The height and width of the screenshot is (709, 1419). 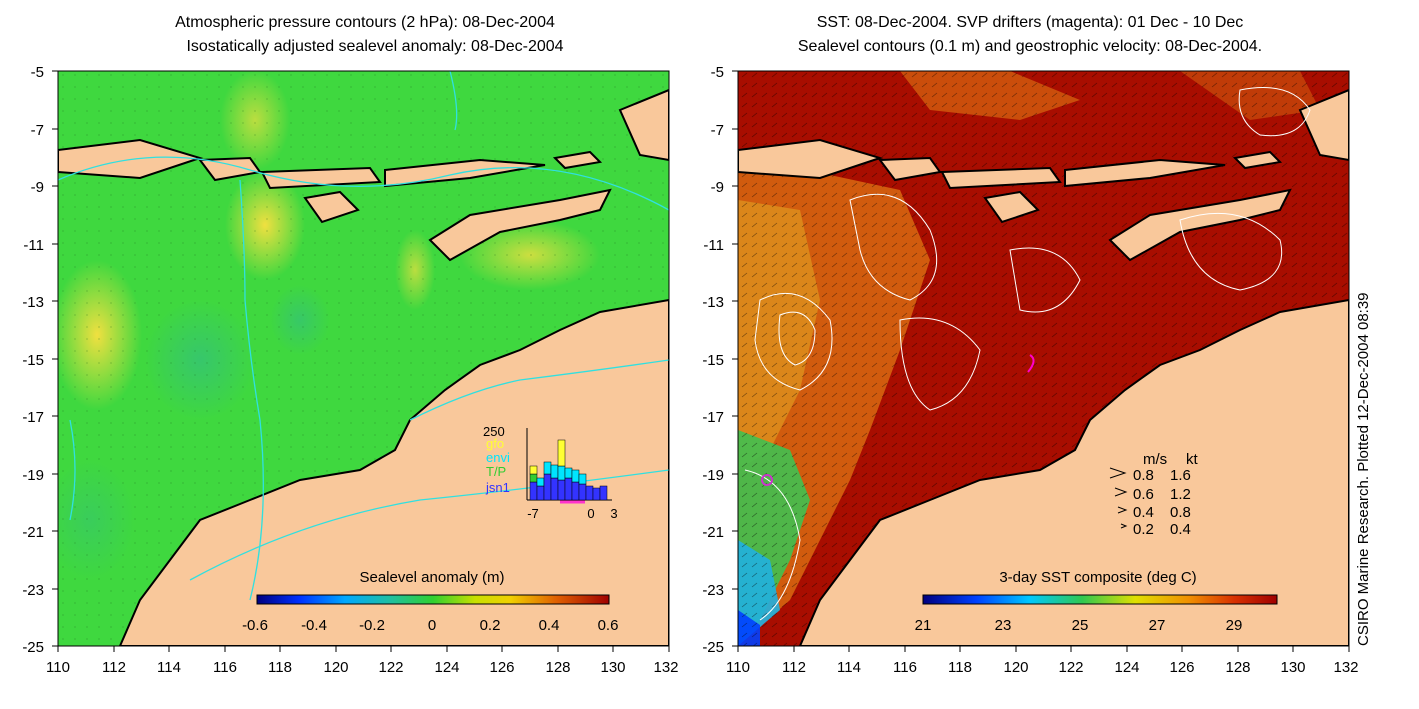 What do you see at coordinates (550, 472) in the screenshot?
I see `altimeter-histogram: 250 gfo envi T/P jsn1 -7 0 3` at bounding box center [550, 472].